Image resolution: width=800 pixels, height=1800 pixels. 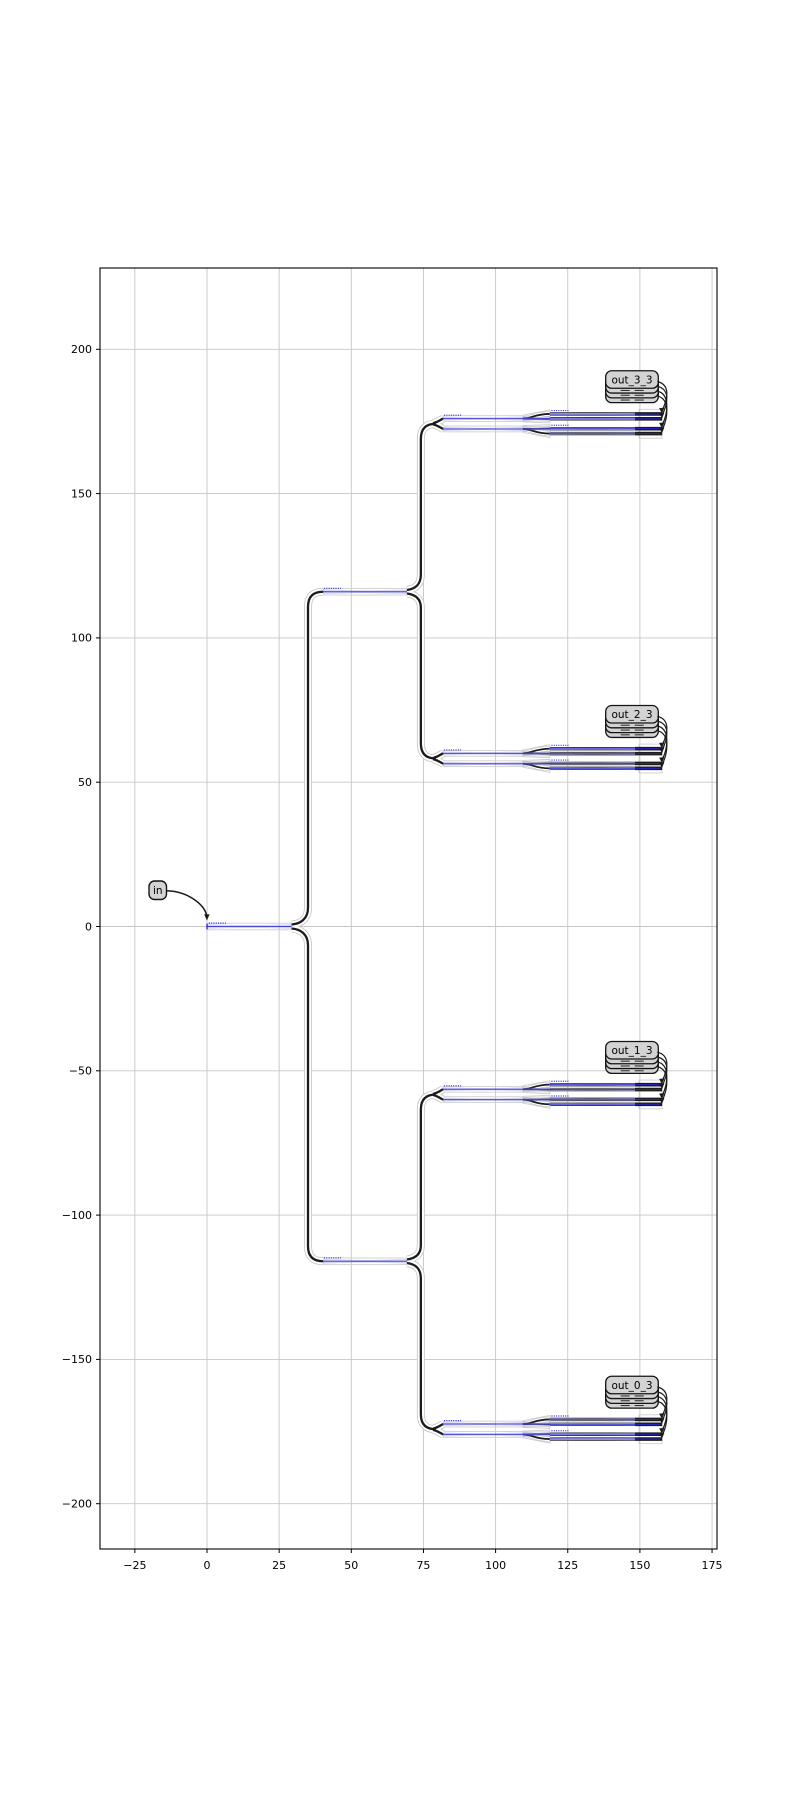 What do you see at coordinates (81, 927) in the screenshot?
I see `y-axis-ticks: −200 −150 −100 −50 0 50 100 150 200` at bounding box center [81, 927].